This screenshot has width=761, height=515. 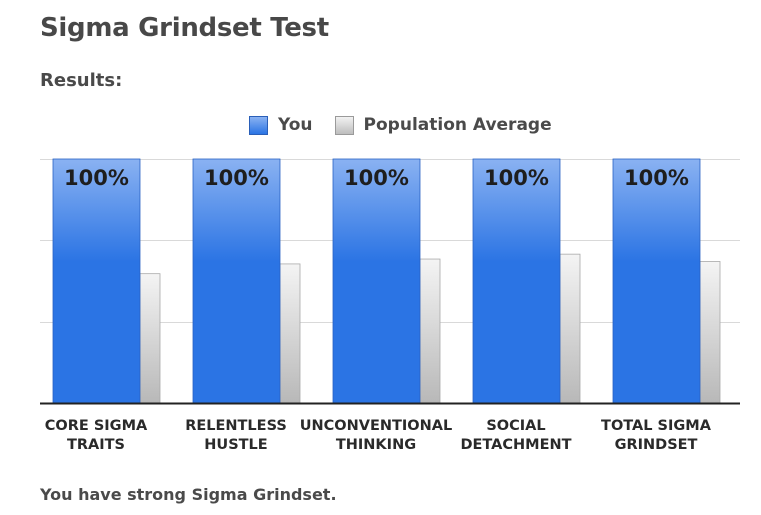 What do you see at coordinates (236, 178) in the screenshot?
I see `data-label-you-1: 100%` at bounding box center [236, 178].